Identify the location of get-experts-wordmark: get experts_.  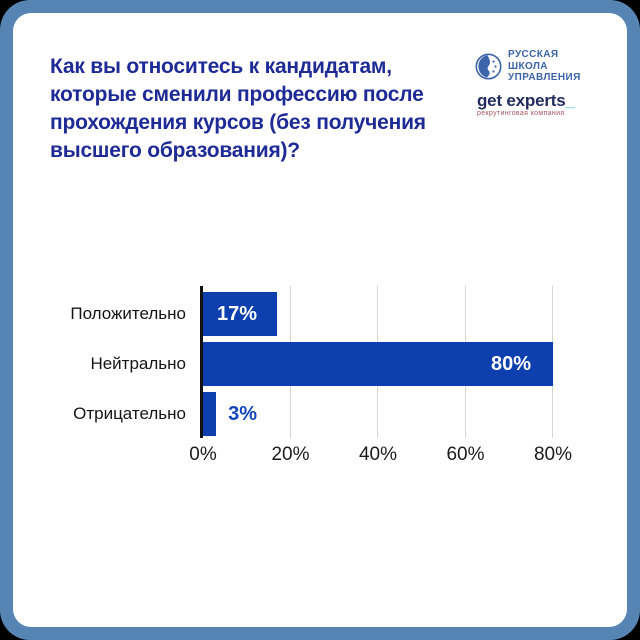
(532, 100).